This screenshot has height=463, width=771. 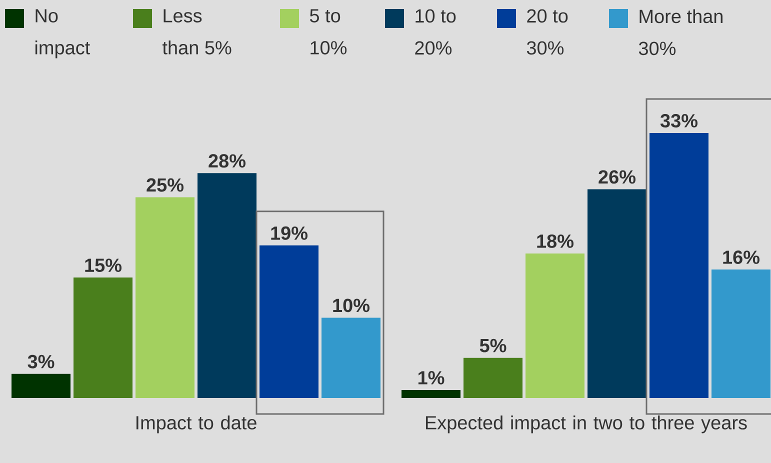 I want to click on data-label: 16%, so click(x=741, y=257).